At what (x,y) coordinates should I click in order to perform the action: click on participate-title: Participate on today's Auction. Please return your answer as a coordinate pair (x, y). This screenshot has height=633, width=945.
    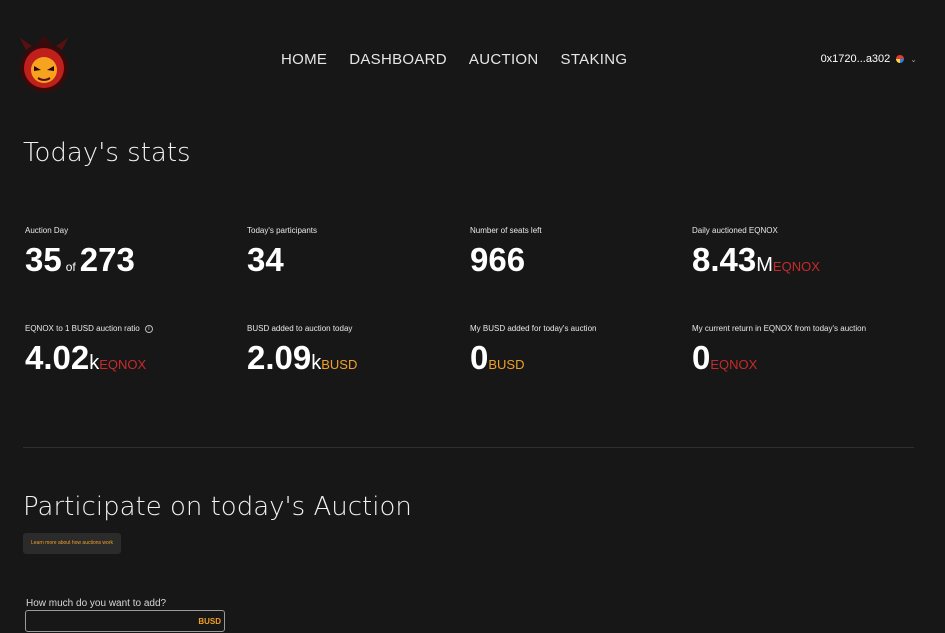
    Looking at the image, I should click on (217, 507).